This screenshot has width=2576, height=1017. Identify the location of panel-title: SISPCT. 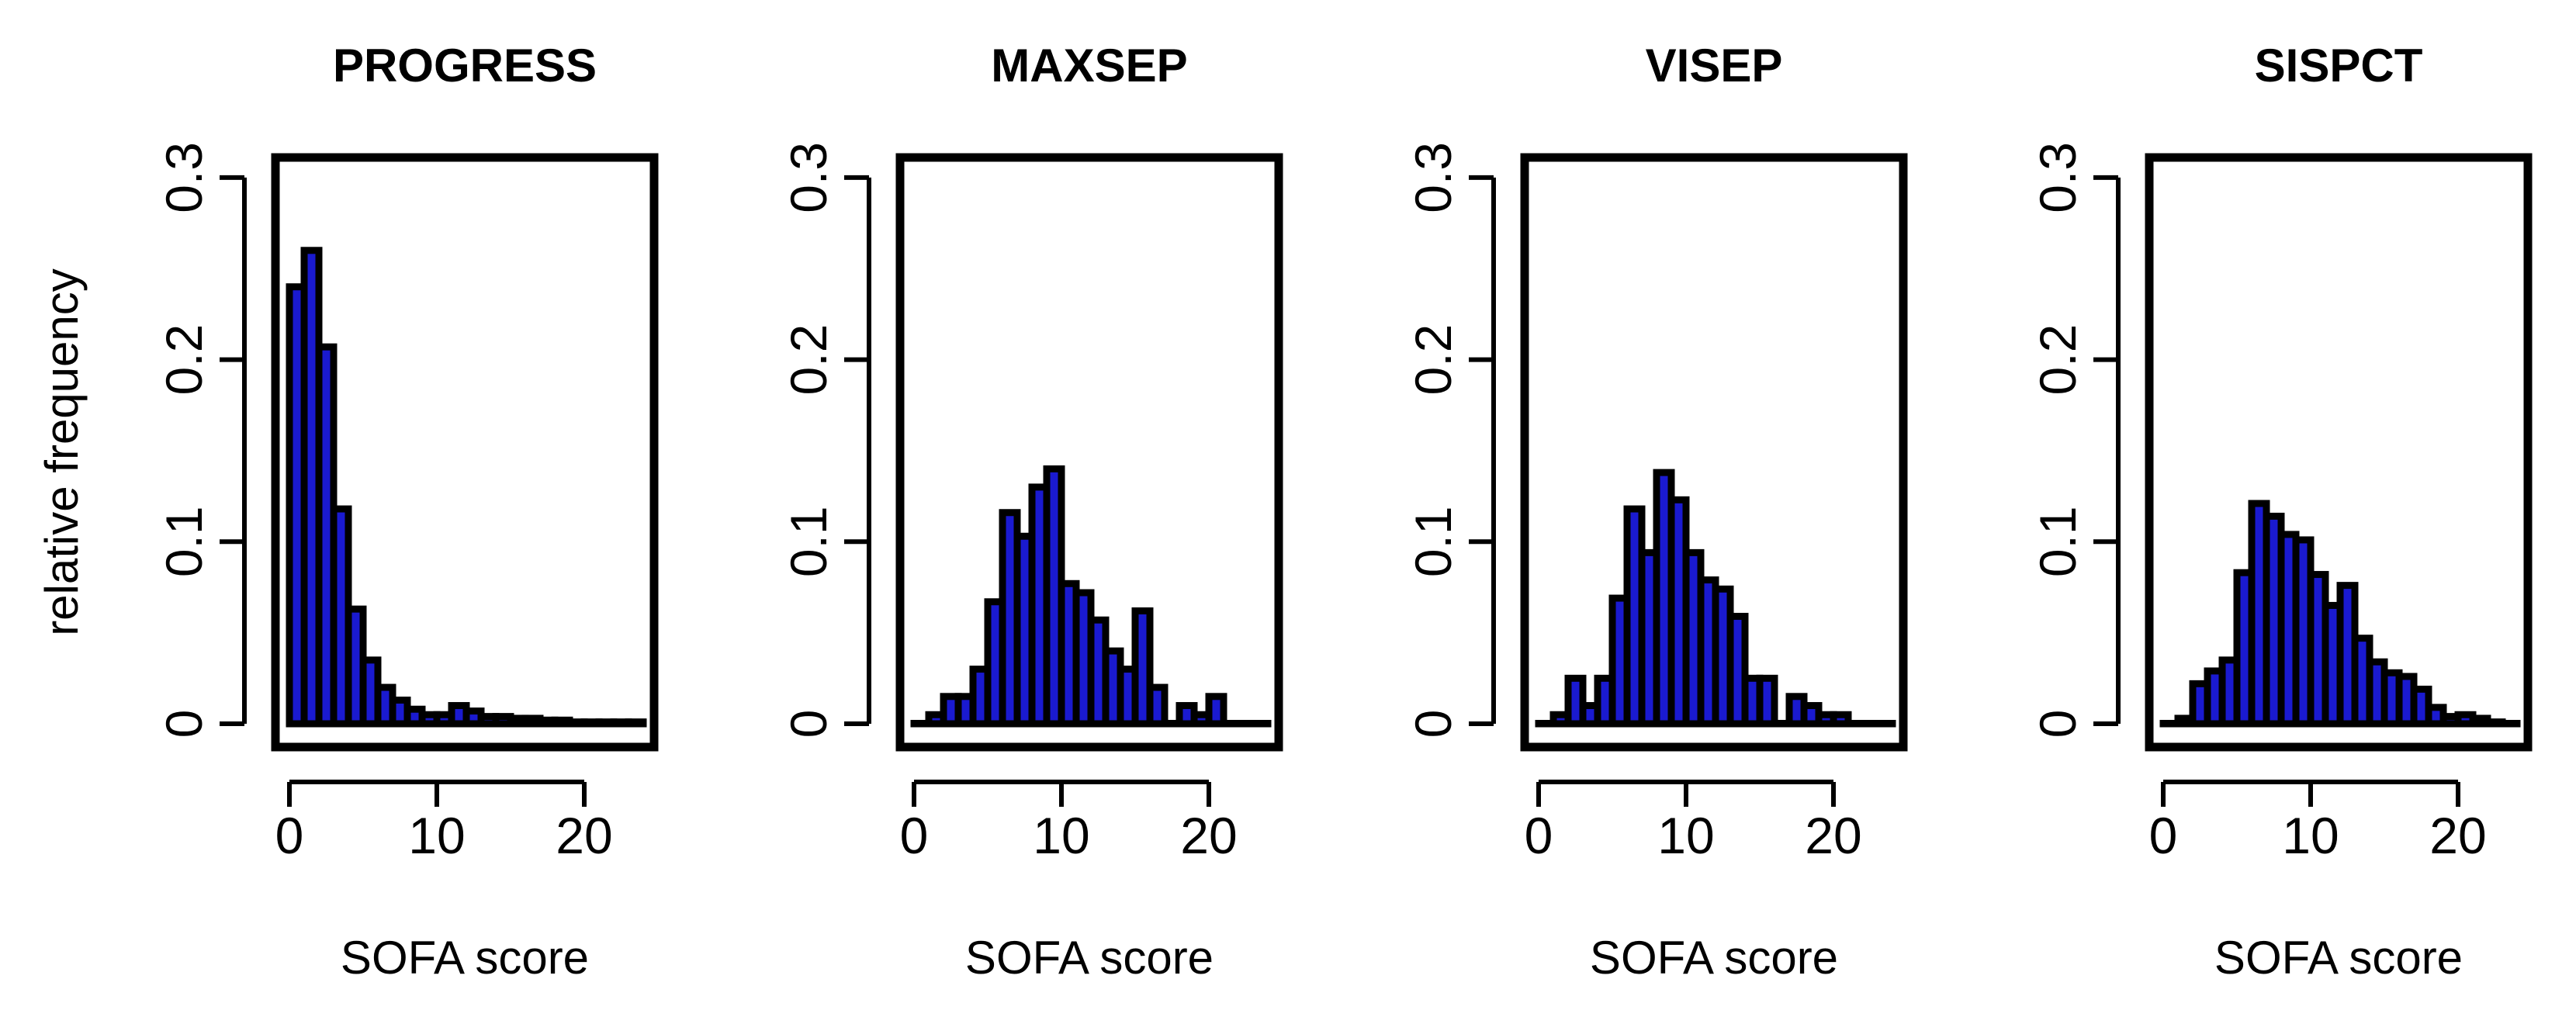
(2339, 66).